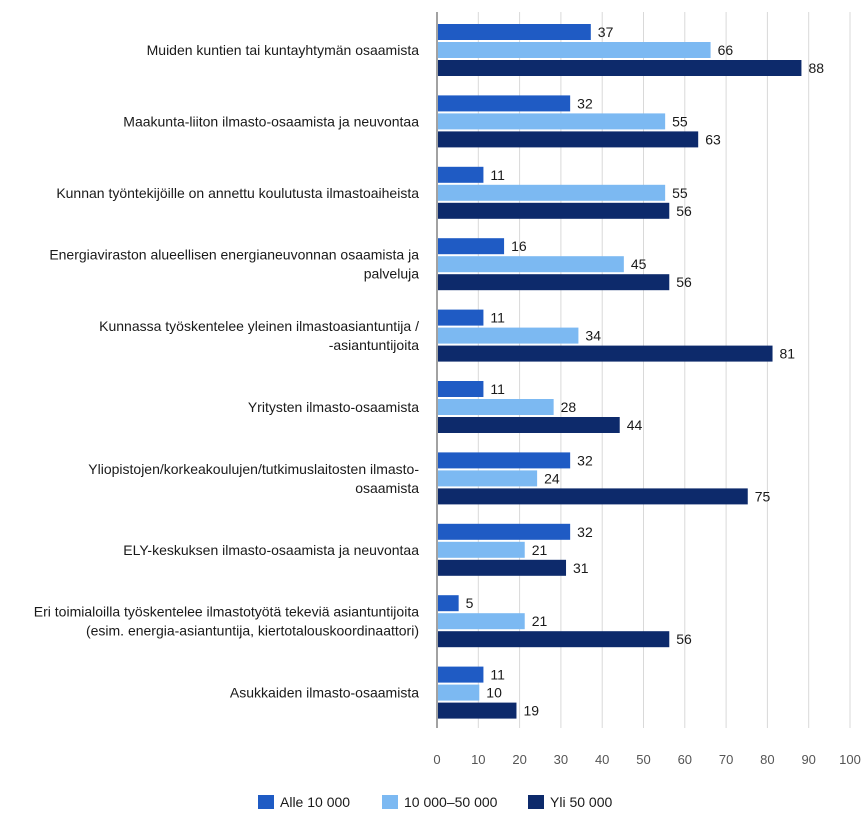 This screenshot has width=862, height=814. Describe the element at coordinates (581, 802) in the screenshot. I see `legend-label: Yli 50 000` at that location.